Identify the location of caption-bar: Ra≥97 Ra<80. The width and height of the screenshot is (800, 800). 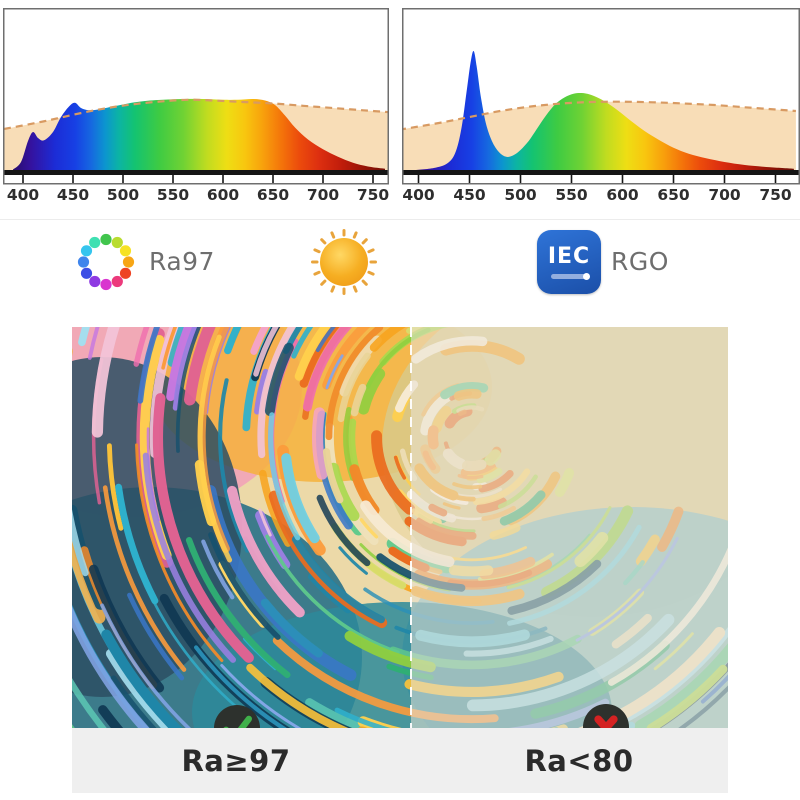
(400, 760).